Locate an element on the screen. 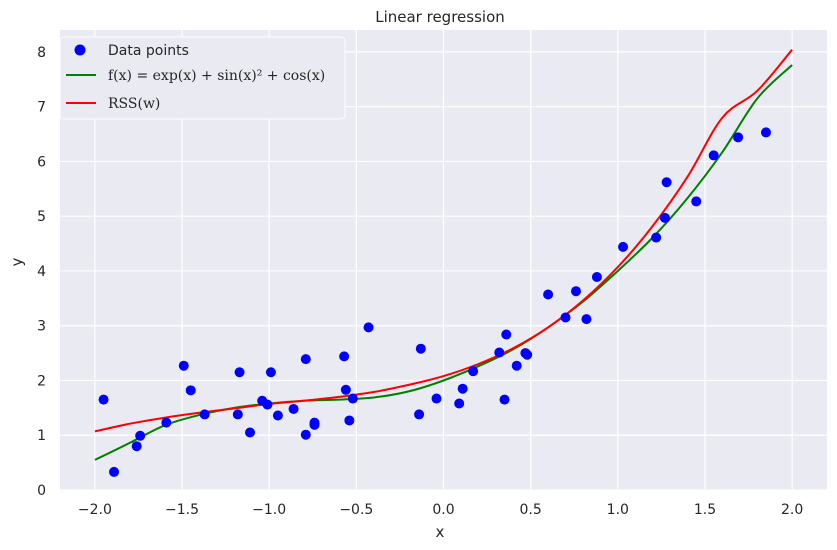 This screenshot has height=550, width=837. y-tick-label: 1 is located at coordinates (41, 436).